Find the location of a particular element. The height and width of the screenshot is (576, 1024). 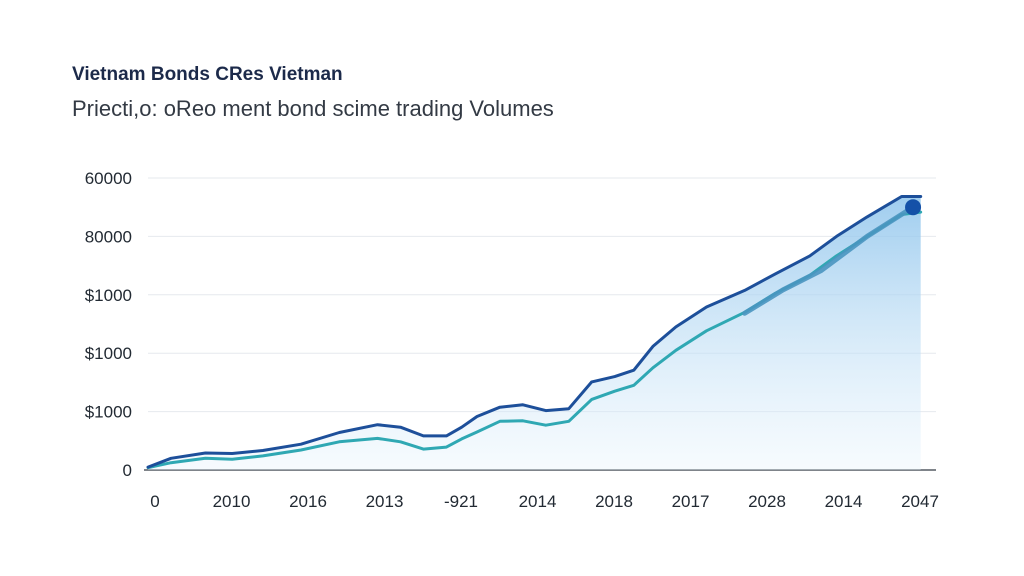

x-tick-label: 2017 is located at coordinates (691, 501).